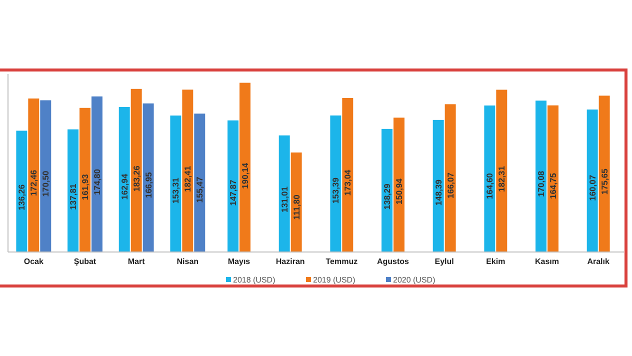  I want to click on data-label: 161,93, so click(85, 187).